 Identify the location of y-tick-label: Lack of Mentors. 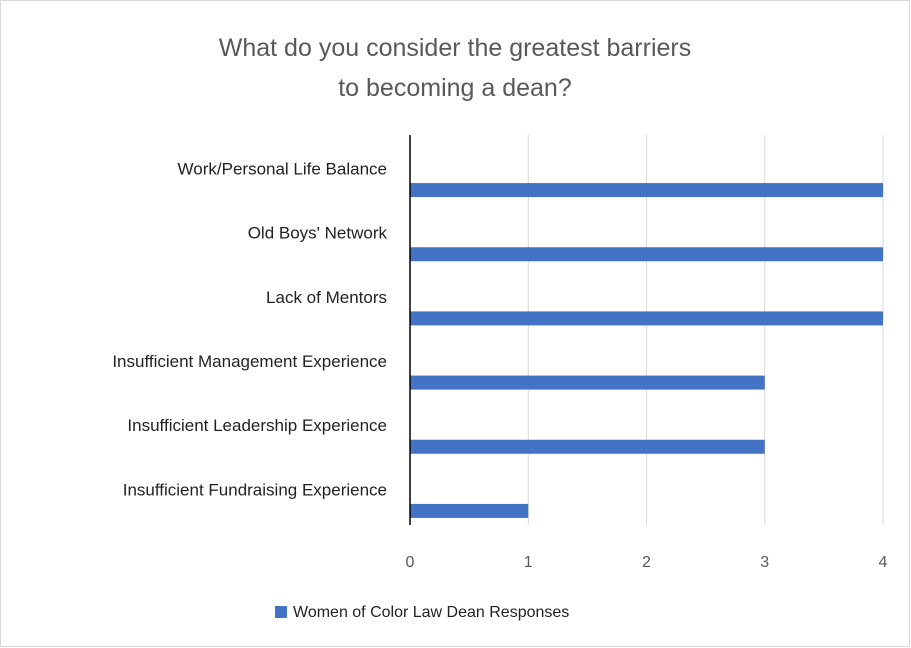
(326, 297).